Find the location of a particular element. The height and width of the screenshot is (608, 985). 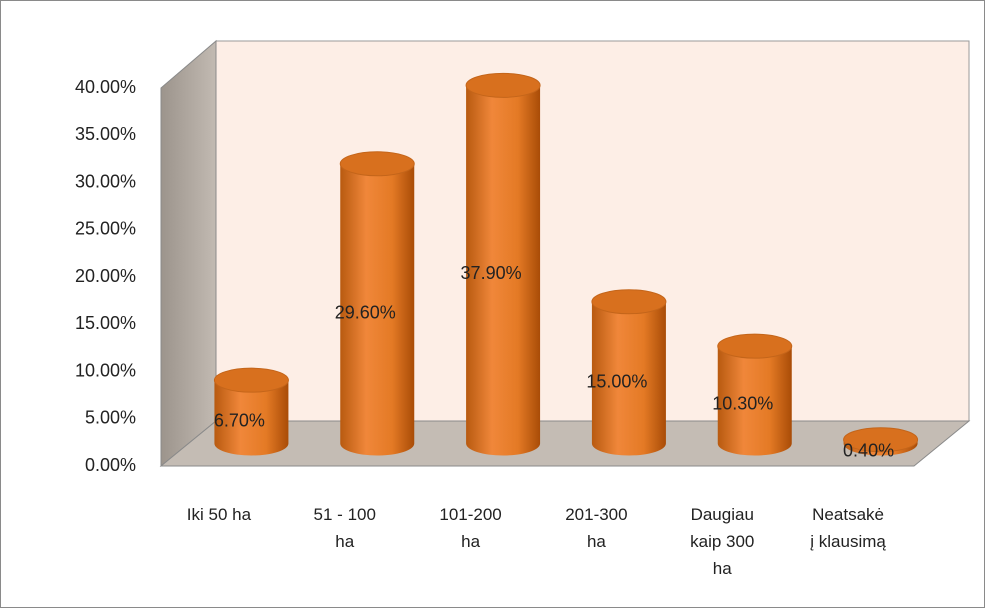

value-label: 10.30% is located at coordinates (742, 404).